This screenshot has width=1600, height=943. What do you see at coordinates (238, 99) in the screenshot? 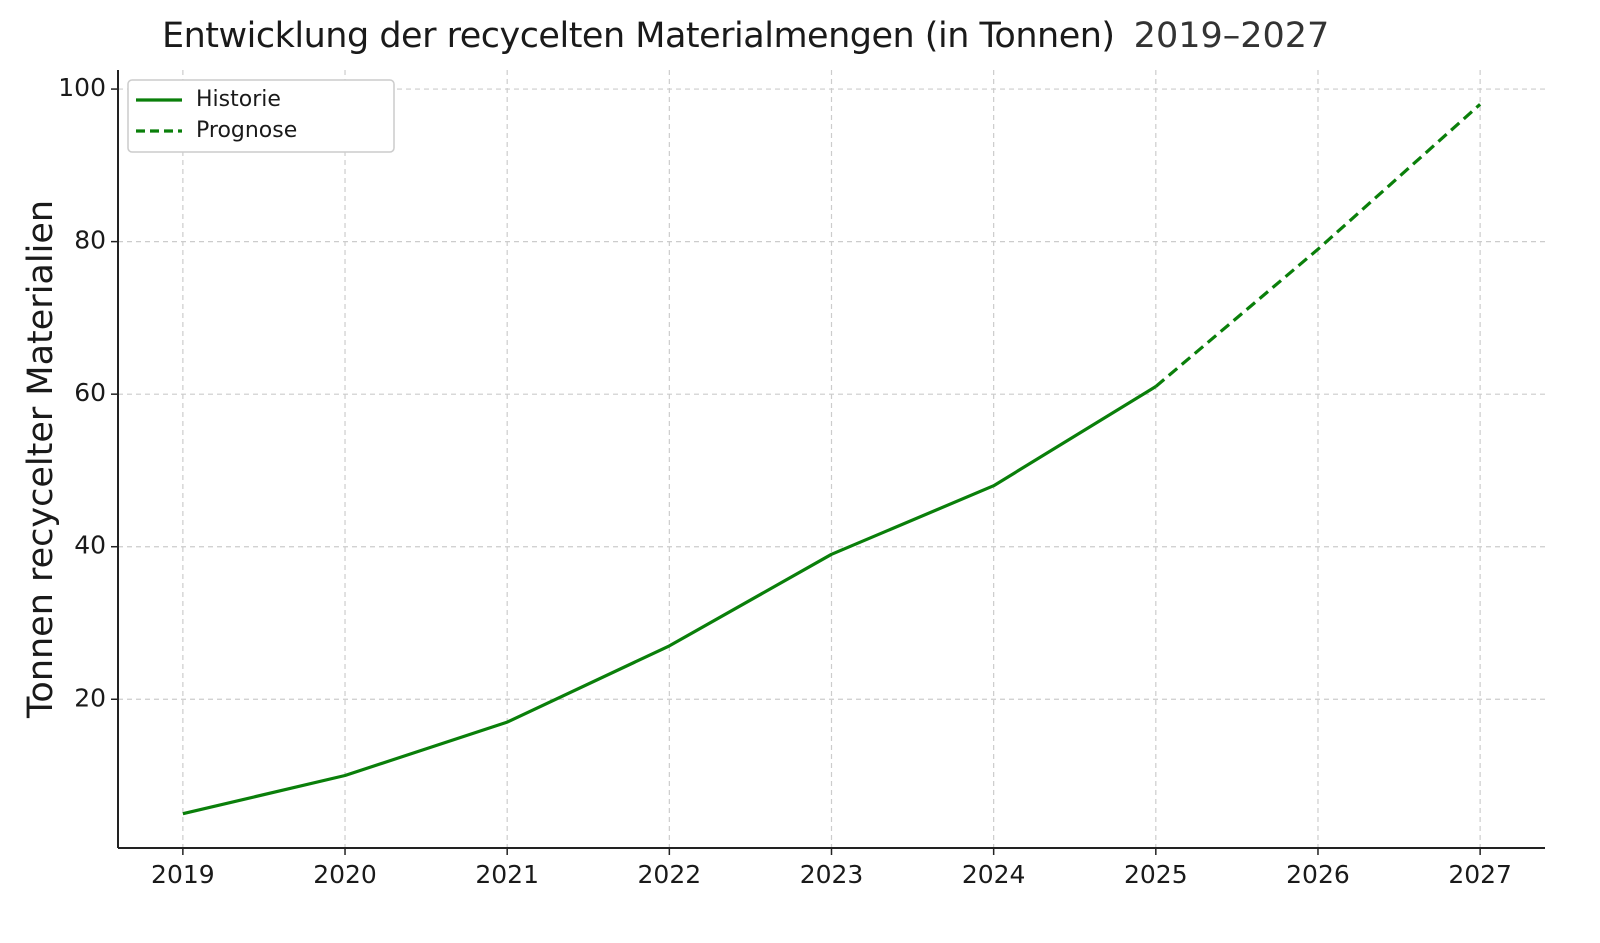
I see `legend-label-historie: Historie` at bounding box center [238, 99].